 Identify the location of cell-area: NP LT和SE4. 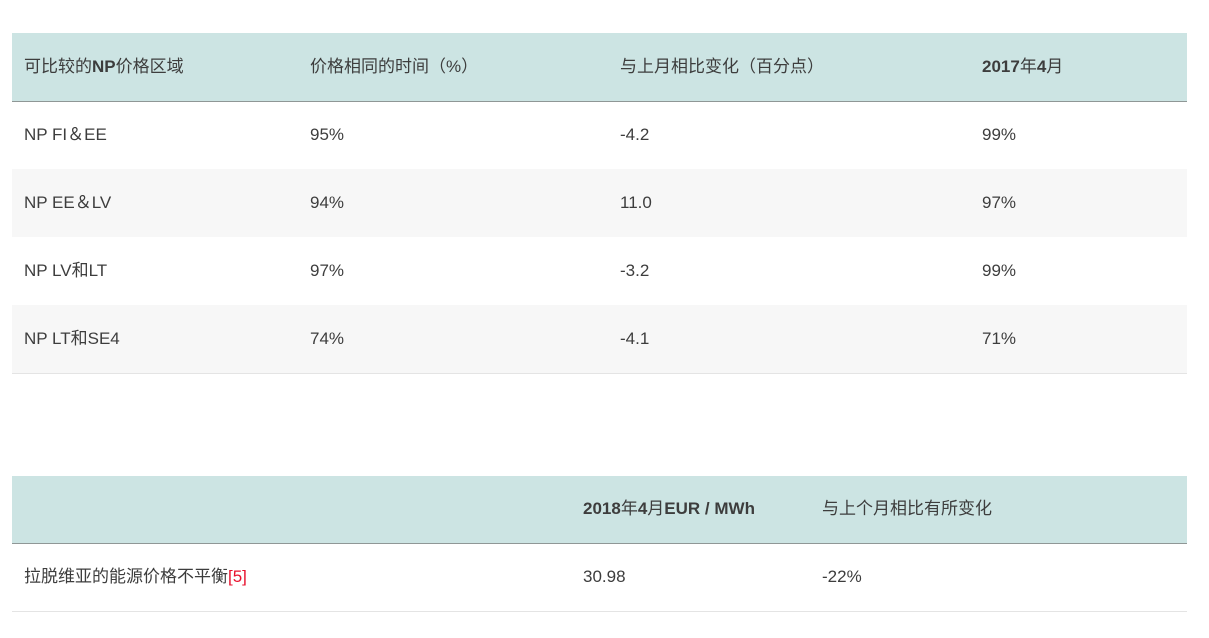
(155, 339).